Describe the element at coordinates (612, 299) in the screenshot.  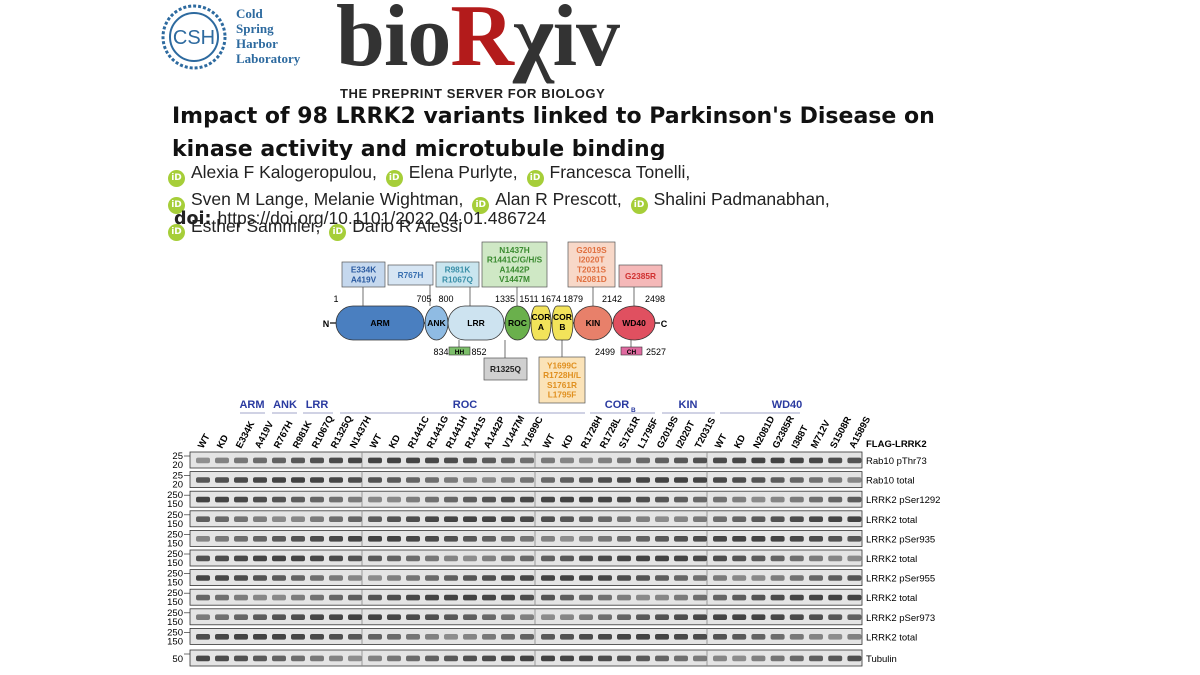
I see `residue-position: 2142` at that location.